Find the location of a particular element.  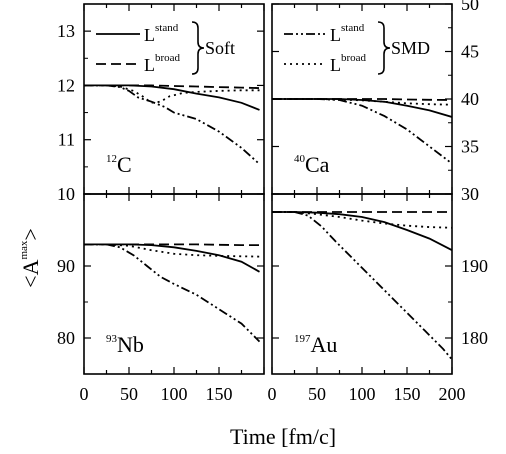

nucleus-label: 40Ca is located at coordinates (312, 164).